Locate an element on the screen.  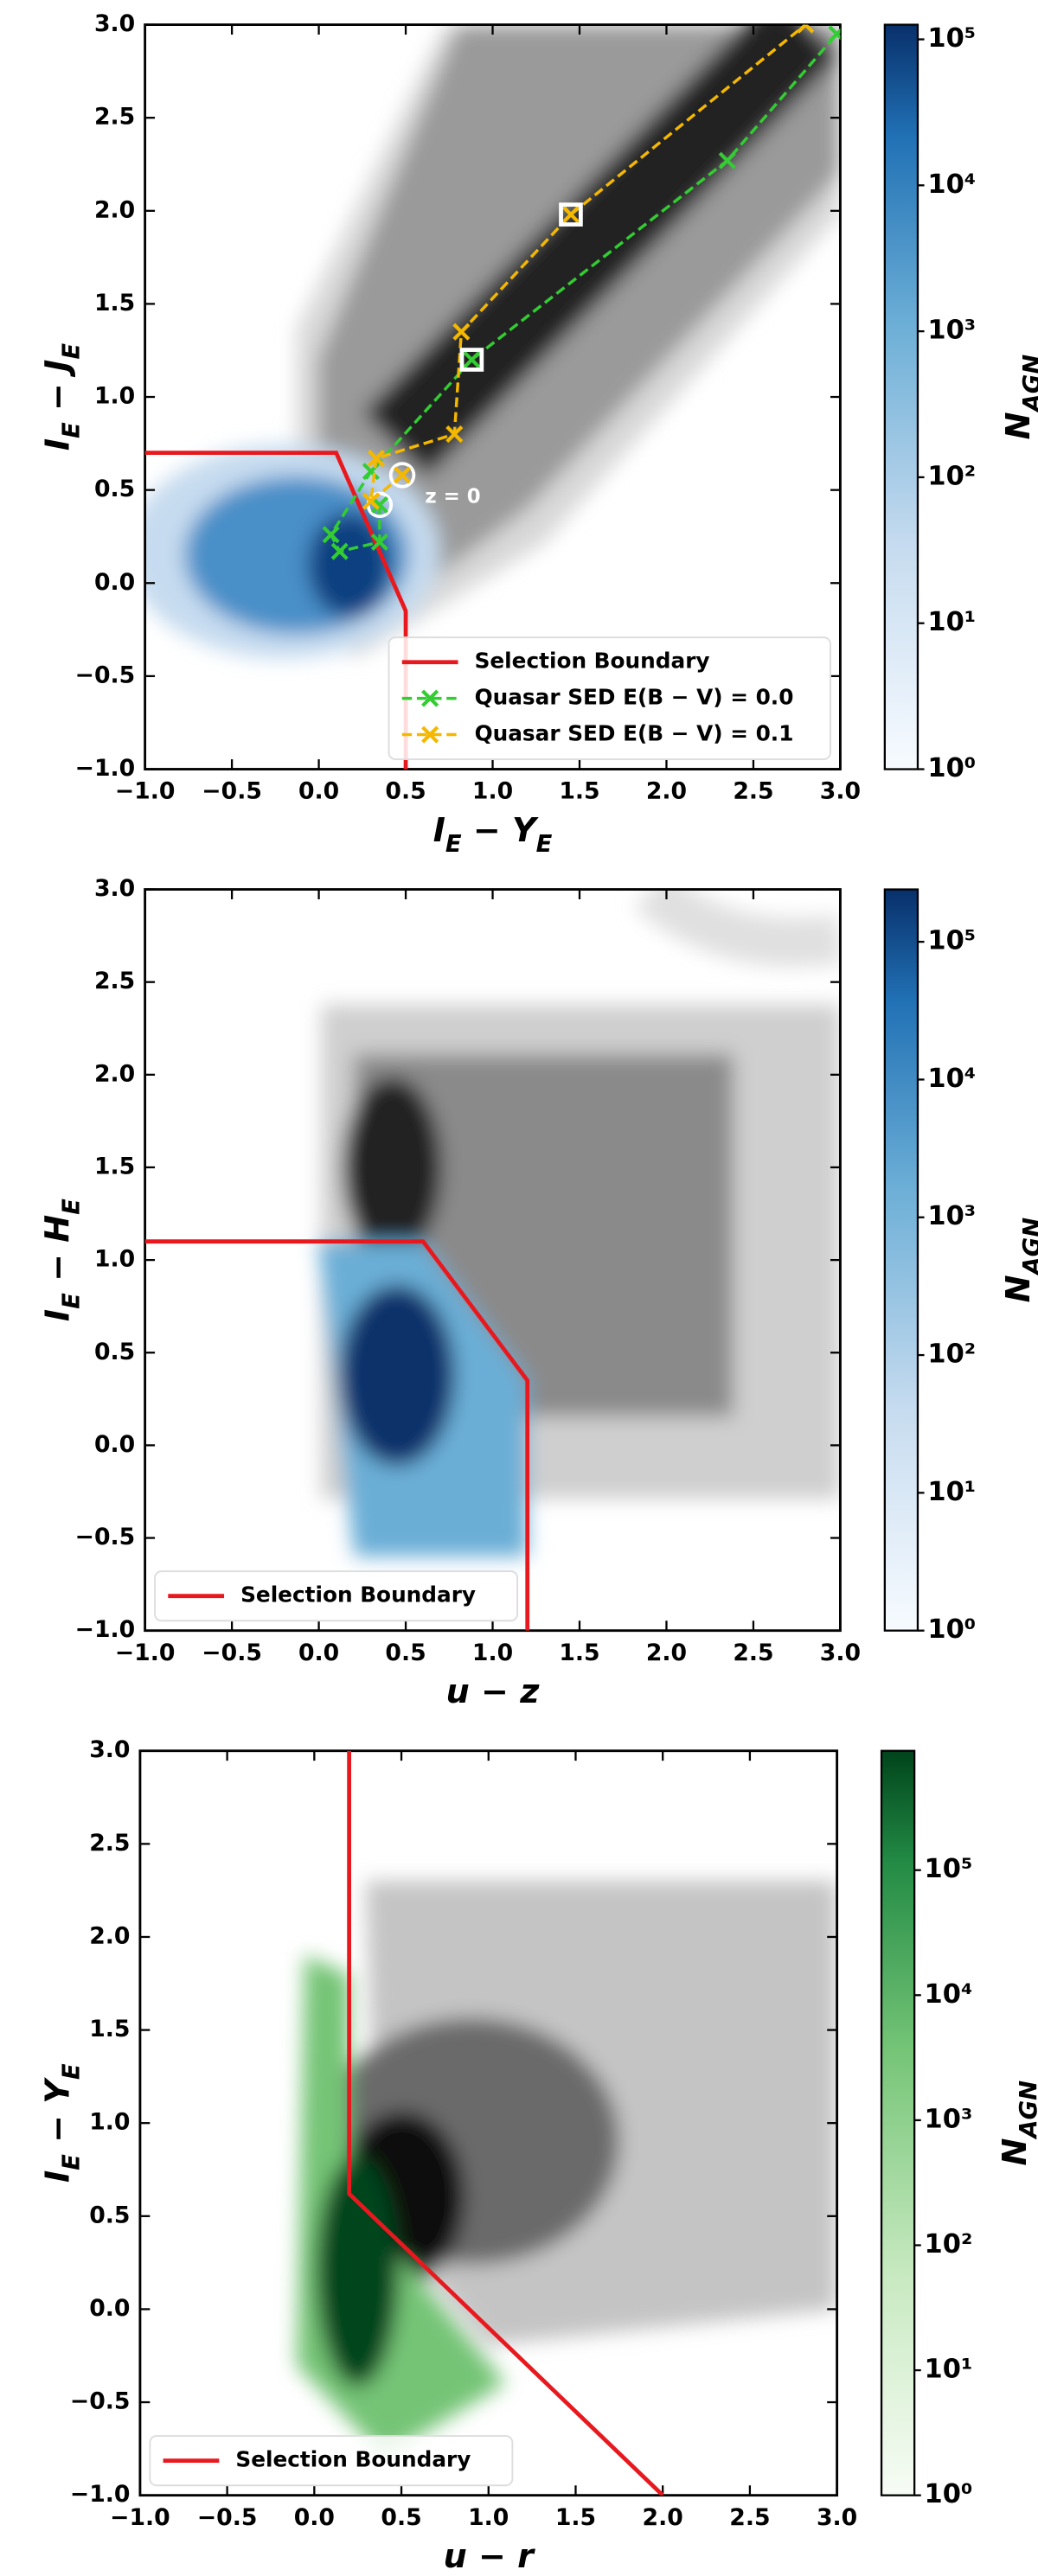
annotation: z = 0 is located at coordinates (452, 497).